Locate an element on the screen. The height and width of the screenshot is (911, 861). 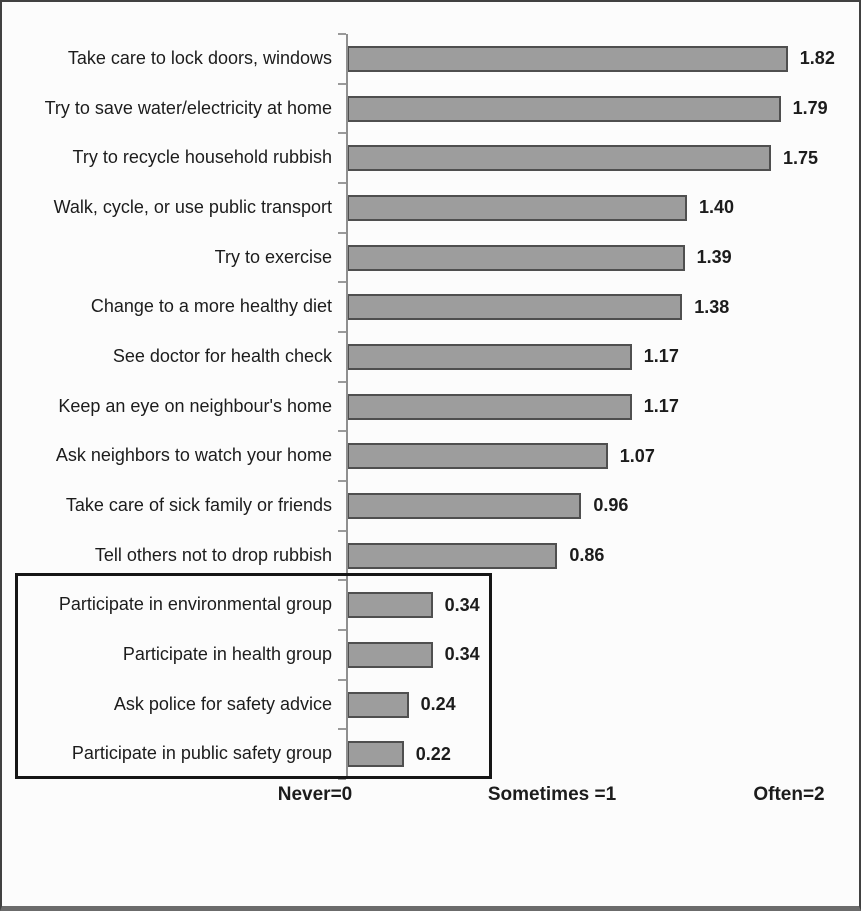
bar-row: Ask police for safety advice 0.24 is located at coordinates (430, 705).